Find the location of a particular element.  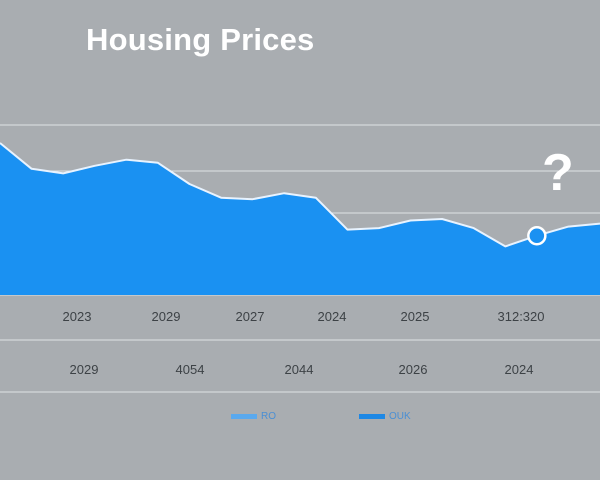

secondary-x-label: 2029 is located at coordinates (84, 369).